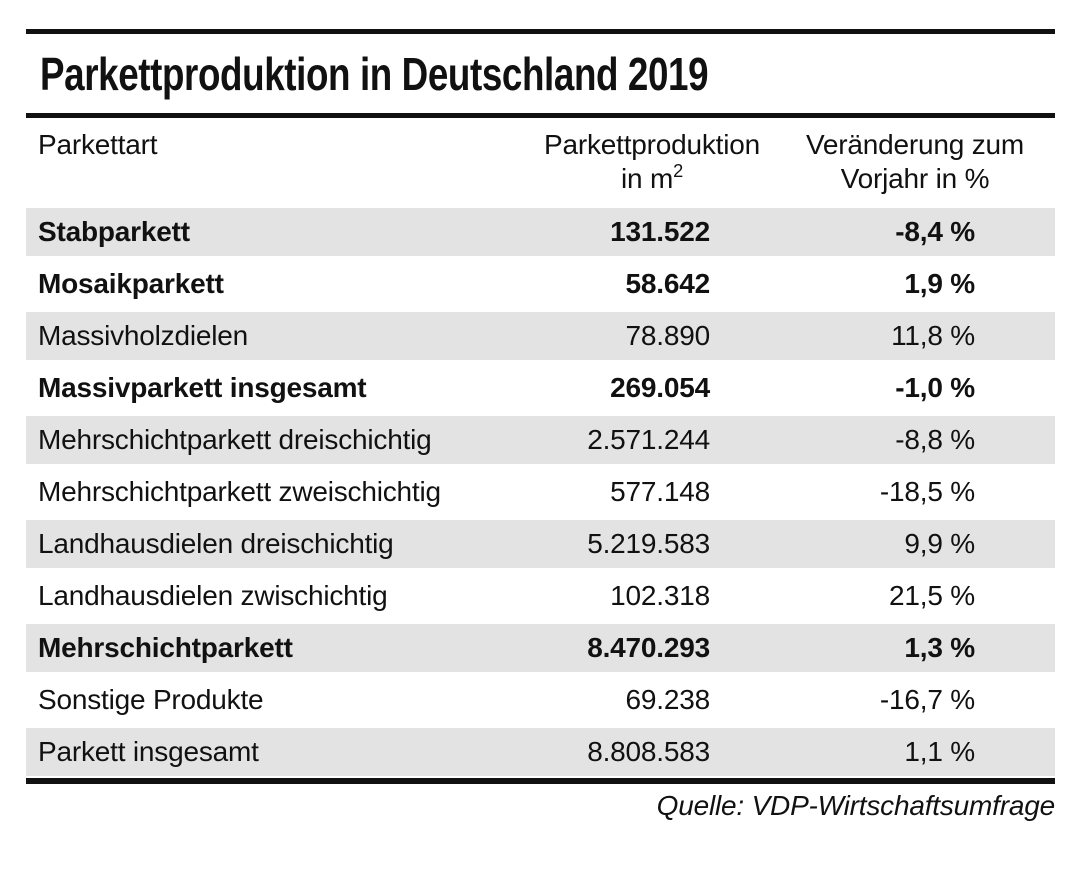 The width and height of the screenshot is (1080, 878). Describe the element at coordinates (540, 700) in the screenshot. I see `table-row: Sonstige Produkte 69.238 -16,7 %` at that location.